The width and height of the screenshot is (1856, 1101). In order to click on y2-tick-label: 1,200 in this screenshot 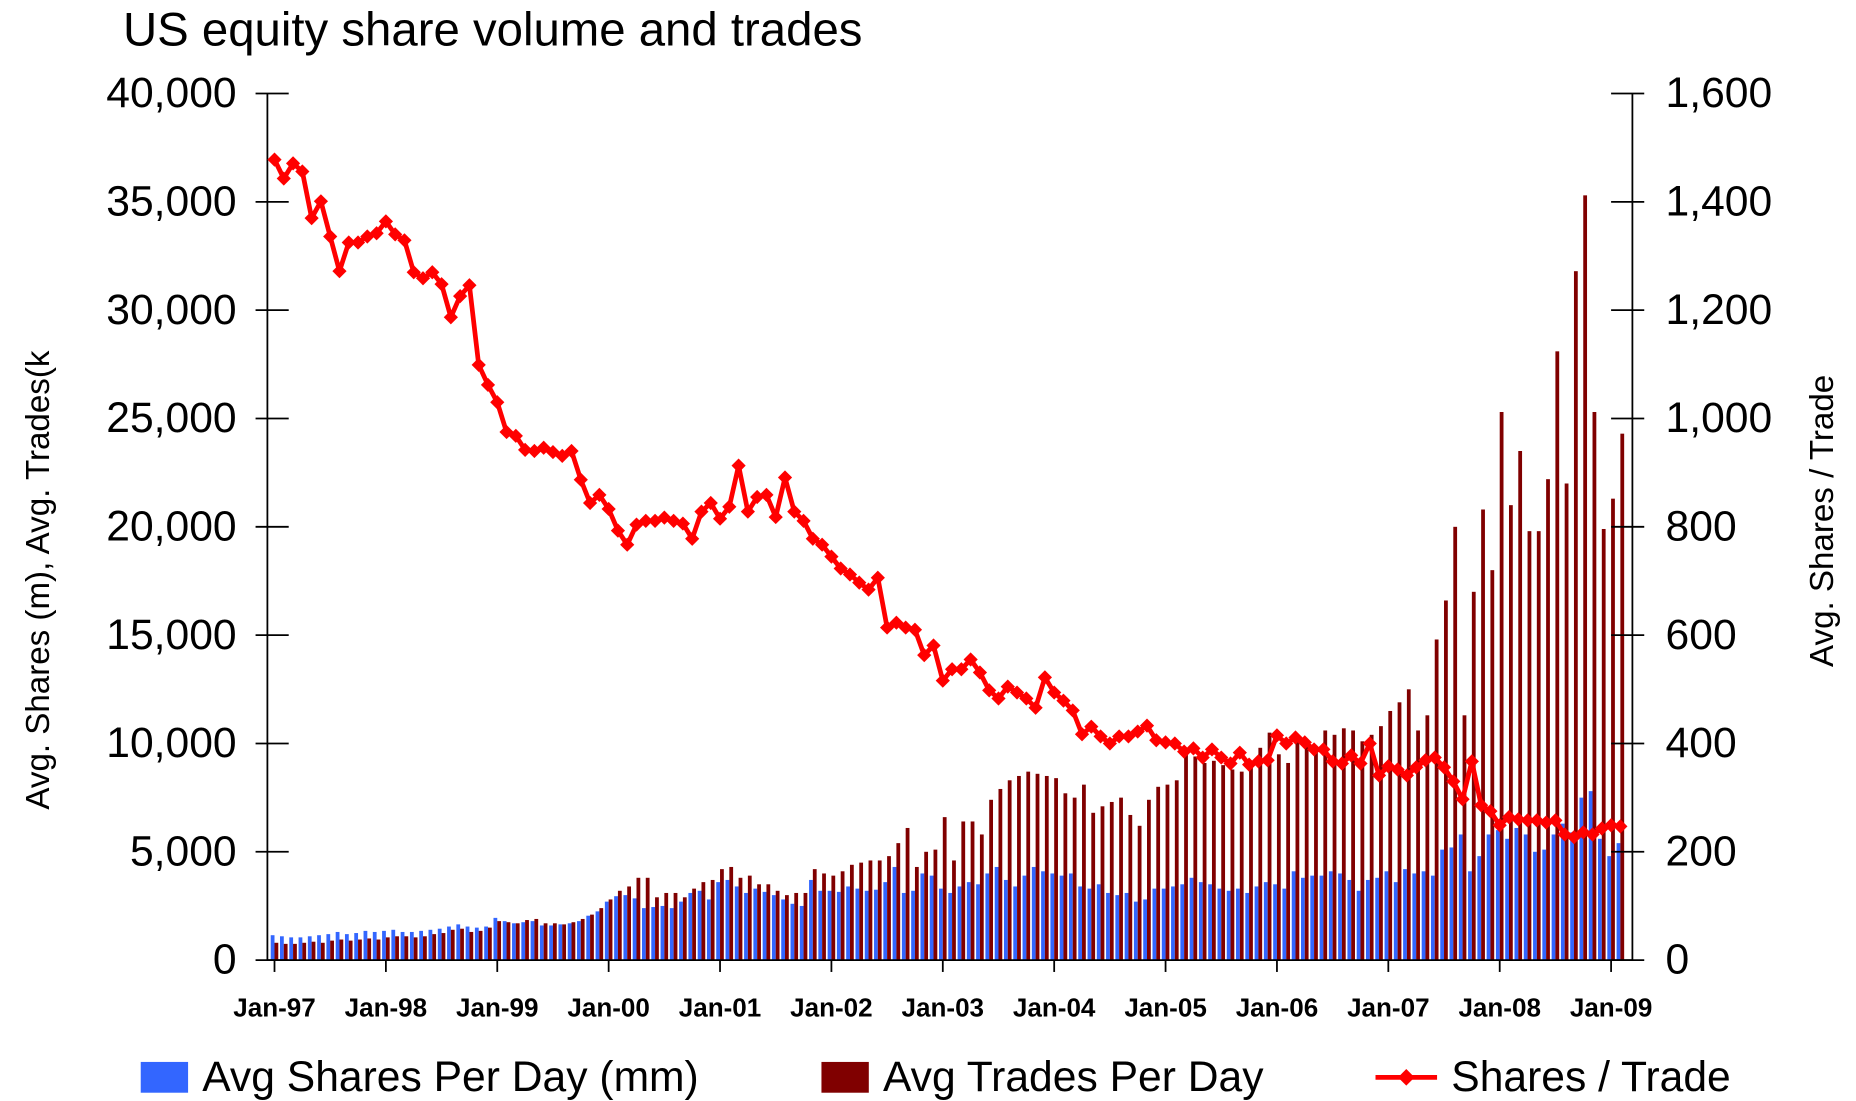, I will do `click(1719, 310)`.